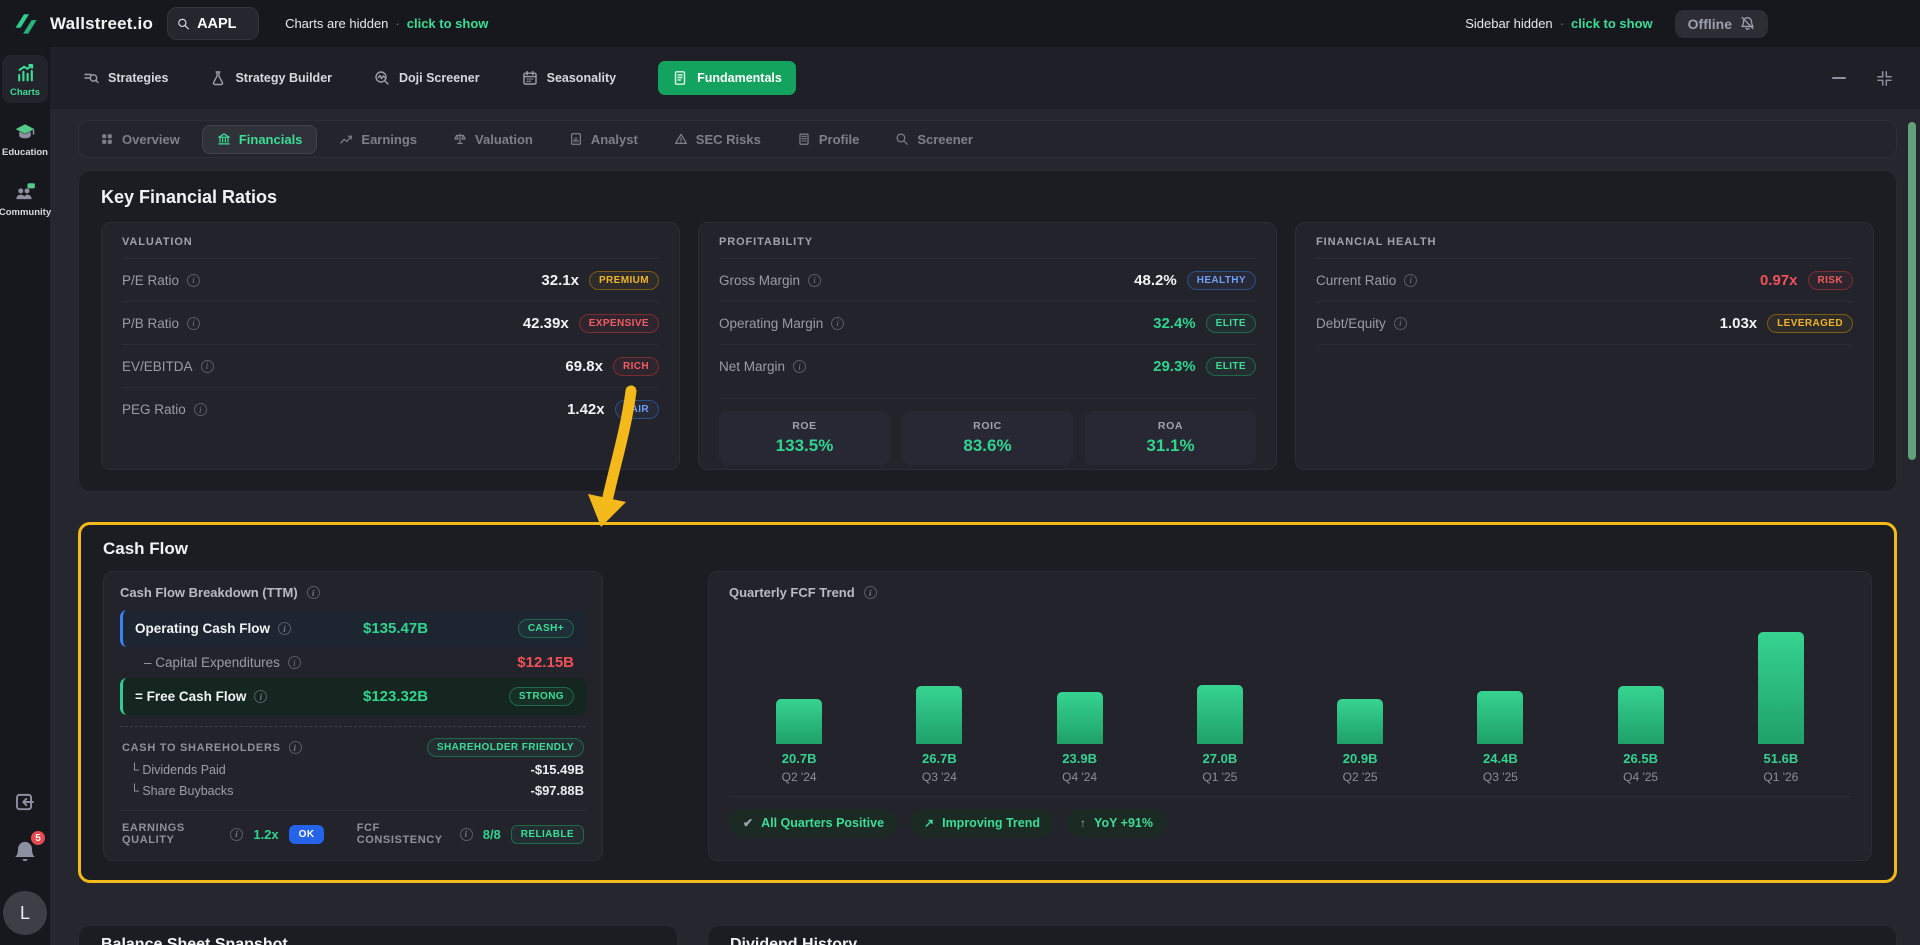  I want to click on nav-tab-label: Doji Screener, so click(439, 78).